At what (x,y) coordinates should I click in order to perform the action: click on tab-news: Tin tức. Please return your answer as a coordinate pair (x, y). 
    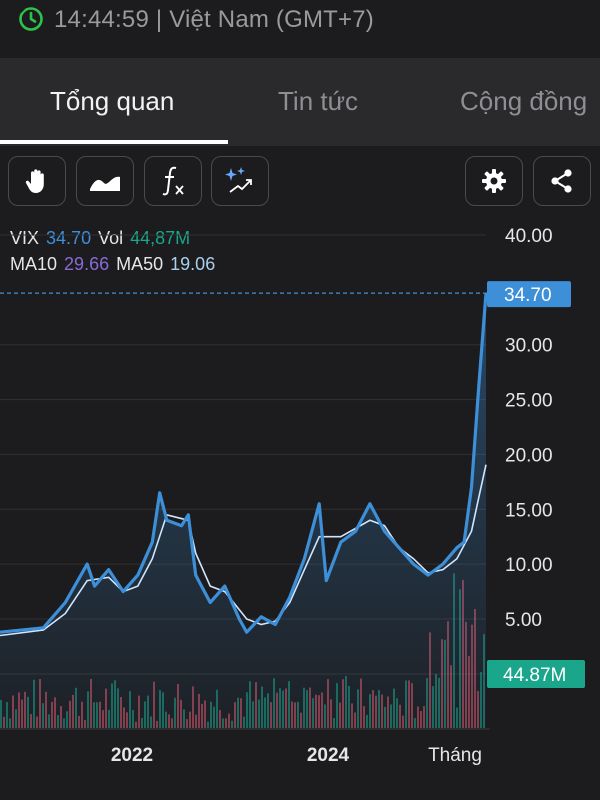
    Looking at the image, I should click on (318, 101).